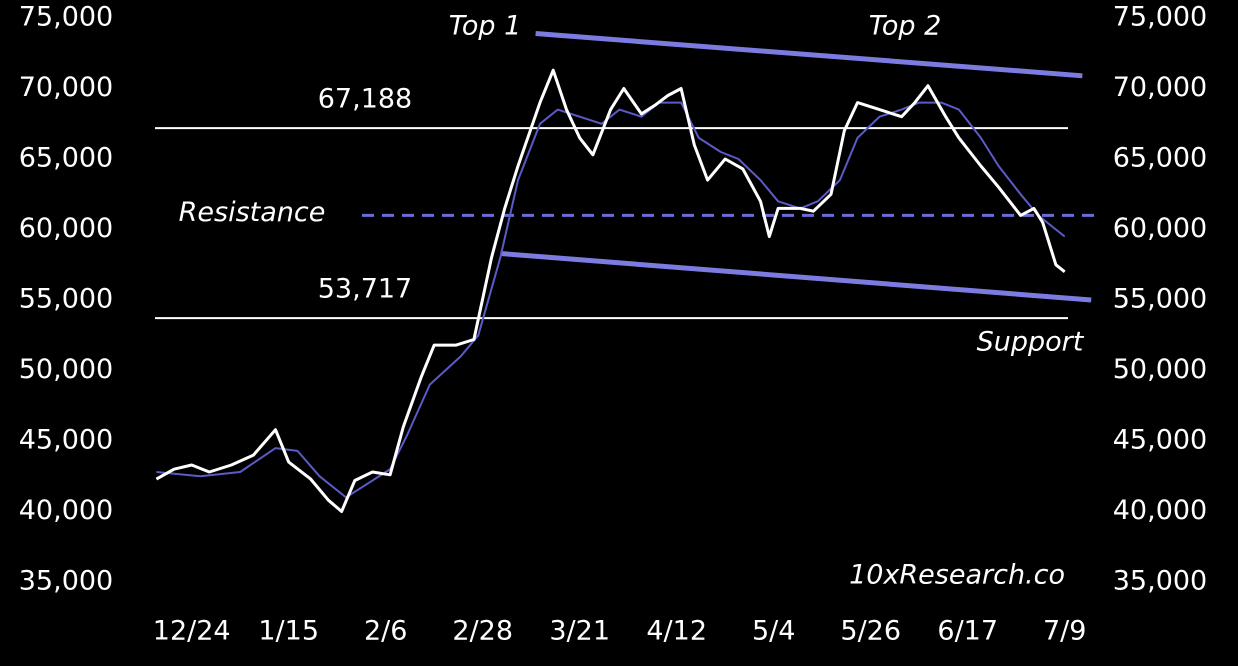 This screenshot has width=1238, height=666. I want to click on y-tick-label: 75,000, so click(66, 17).